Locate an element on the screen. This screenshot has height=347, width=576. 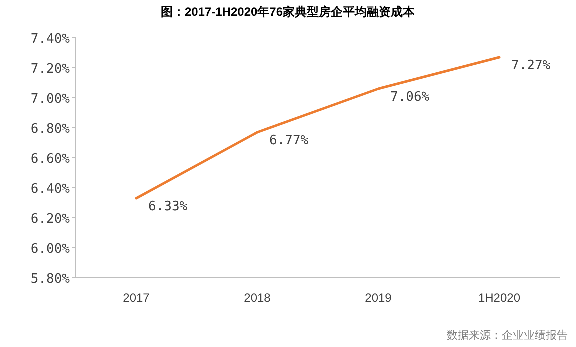
y-tick-label: 6.60% is located at coordinates (50, 159).